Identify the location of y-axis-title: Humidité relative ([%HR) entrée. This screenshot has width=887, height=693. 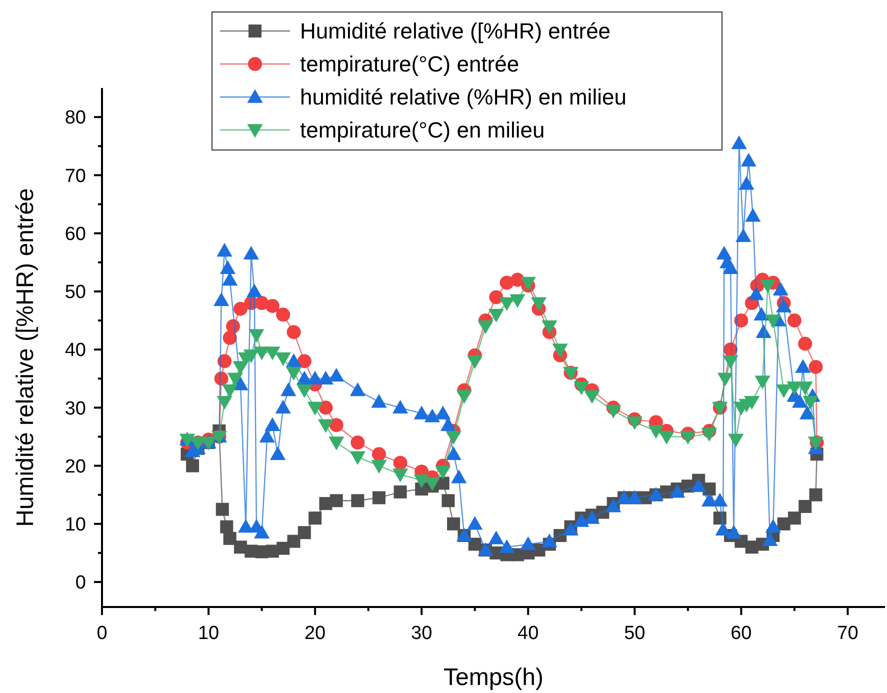
(25, 357).